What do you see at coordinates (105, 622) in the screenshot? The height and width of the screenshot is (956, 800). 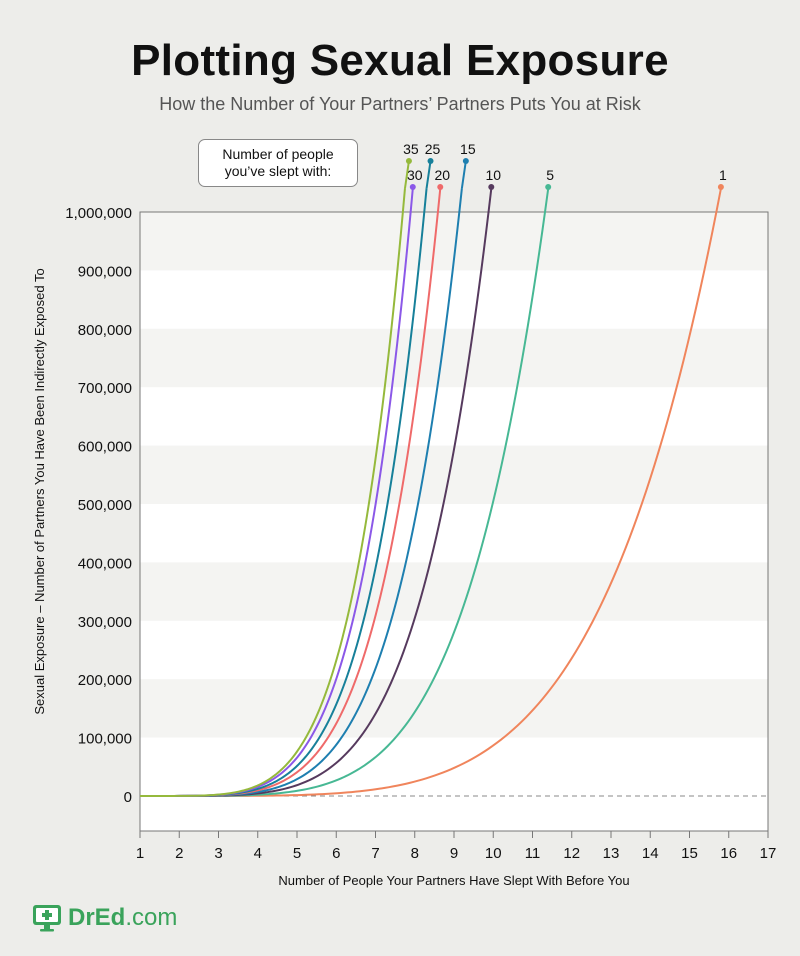 I see `y-tick-label: 300,000` at bounding box center [105, 622].